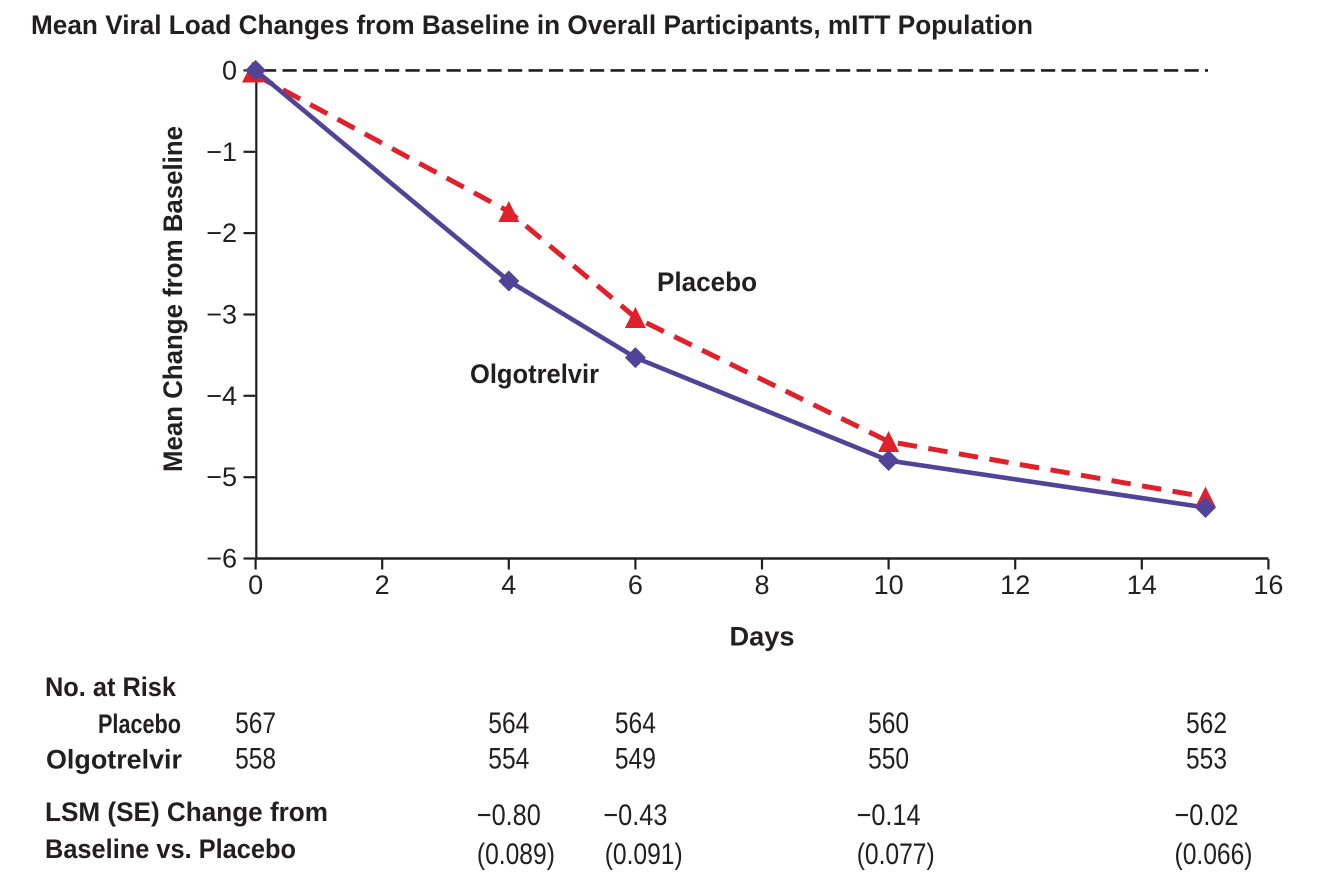  I want to click on svg-text: −0.80, so click(509, 815).